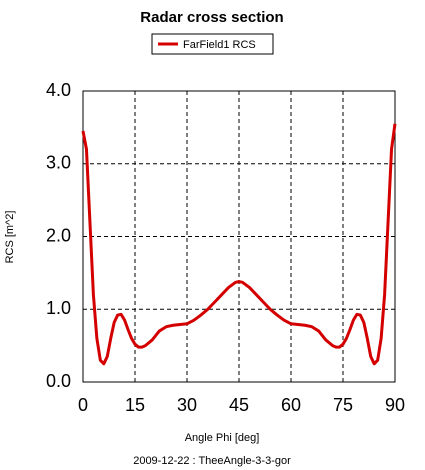 The image size is (425, 470). I want to click on x-tick-label: 15, so click(135, 405).